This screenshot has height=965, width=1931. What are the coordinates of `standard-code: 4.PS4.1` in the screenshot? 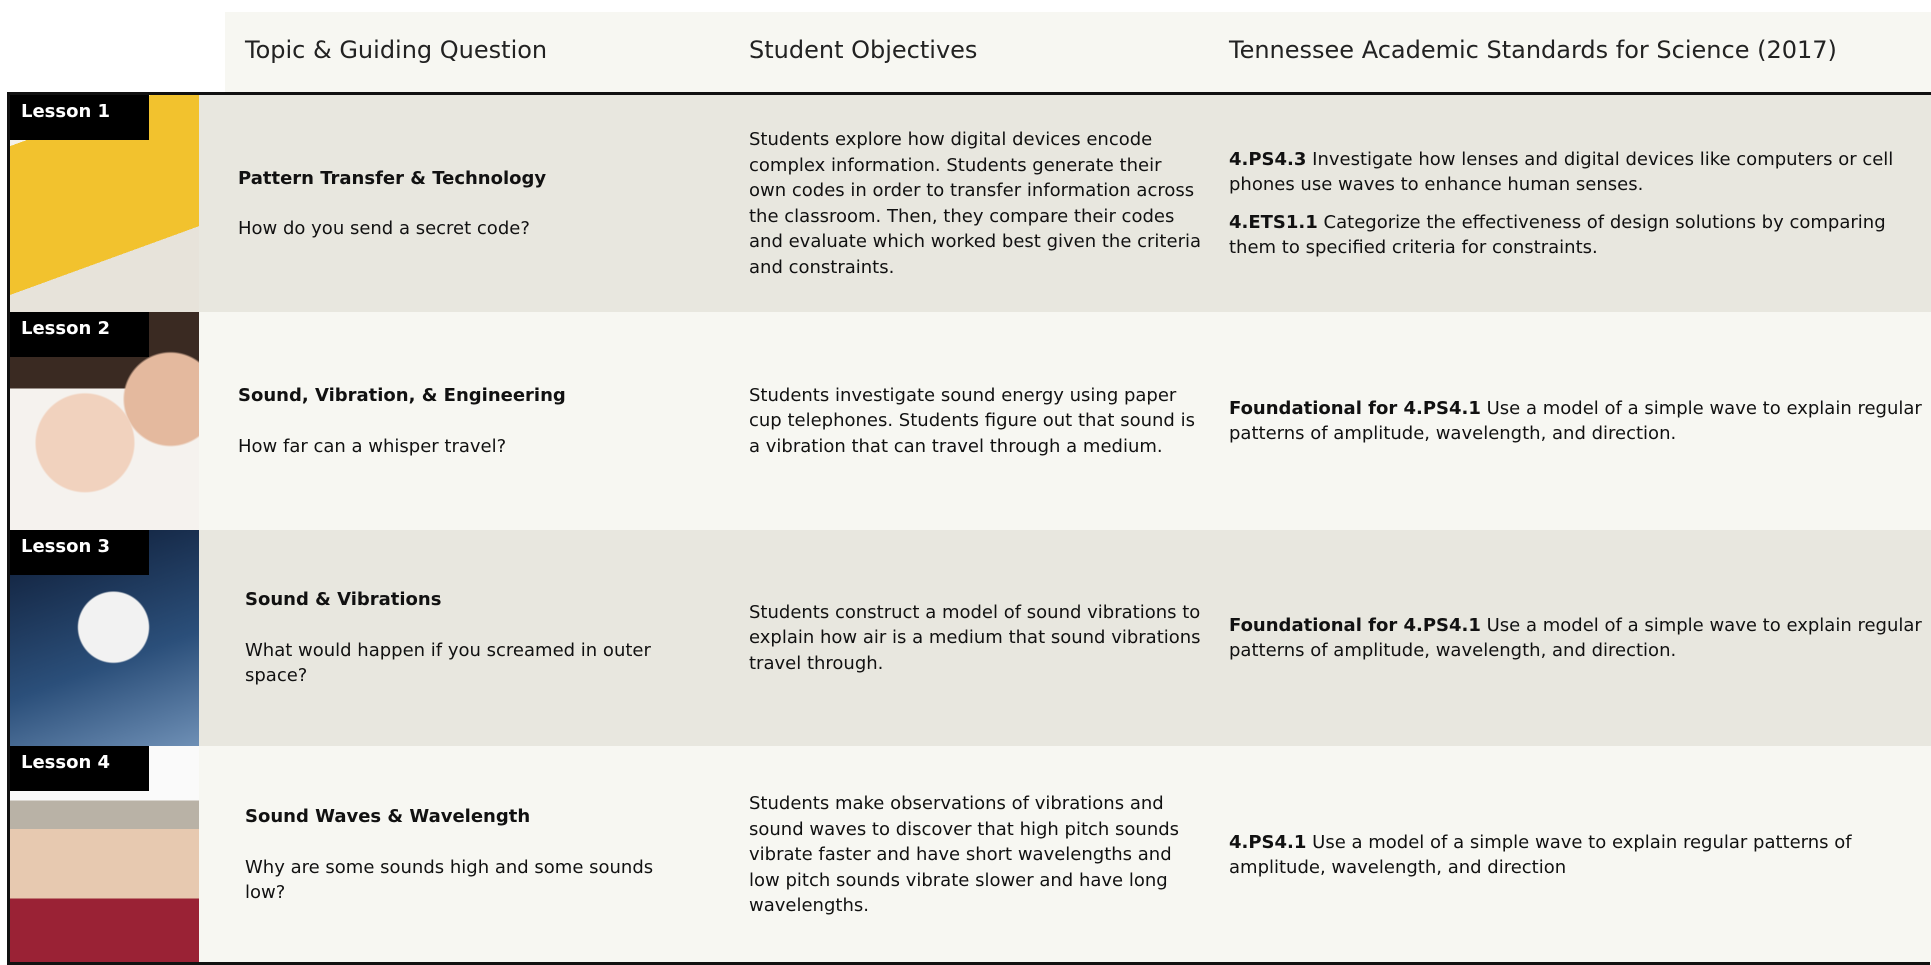 It's located at (1268, 842).